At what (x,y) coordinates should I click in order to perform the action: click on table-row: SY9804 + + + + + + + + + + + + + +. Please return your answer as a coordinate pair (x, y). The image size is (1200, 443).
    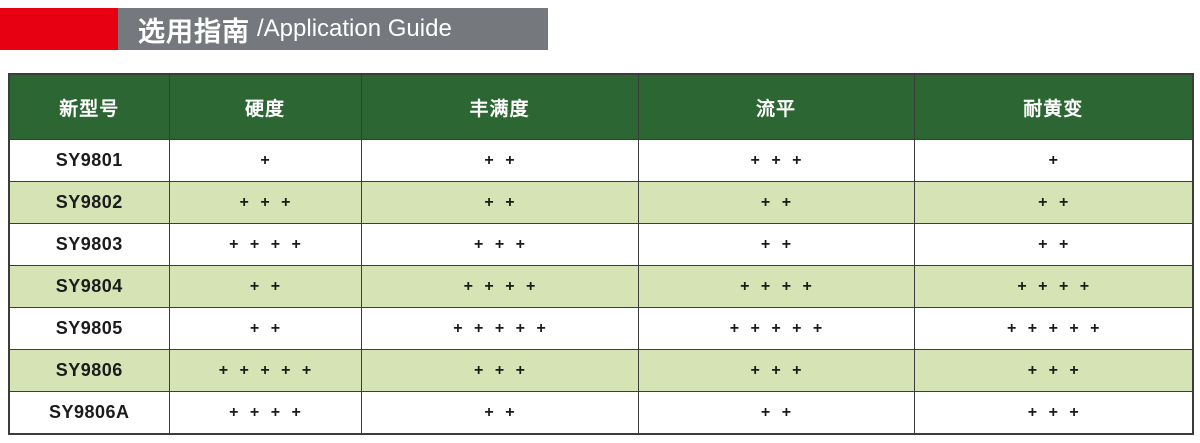
    Looking at the image, I should click on (601, 286).